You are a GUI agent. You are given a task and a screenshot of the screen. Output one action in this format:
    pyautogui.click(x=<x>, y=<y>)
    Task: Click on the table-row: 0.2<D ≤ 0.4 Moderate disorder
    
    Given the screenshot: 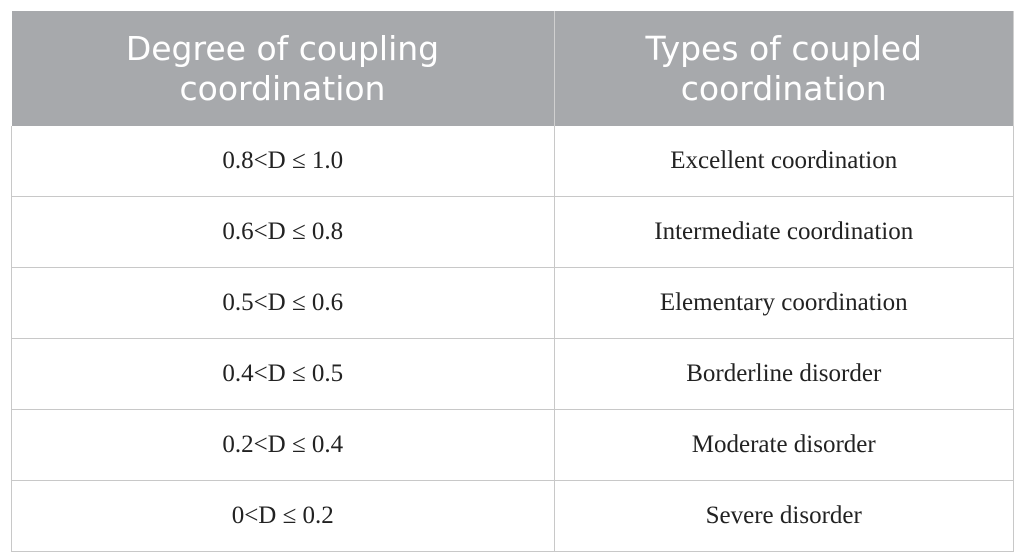 What is the action you would take?
    pyautogui.click(x=512, y=445)
    